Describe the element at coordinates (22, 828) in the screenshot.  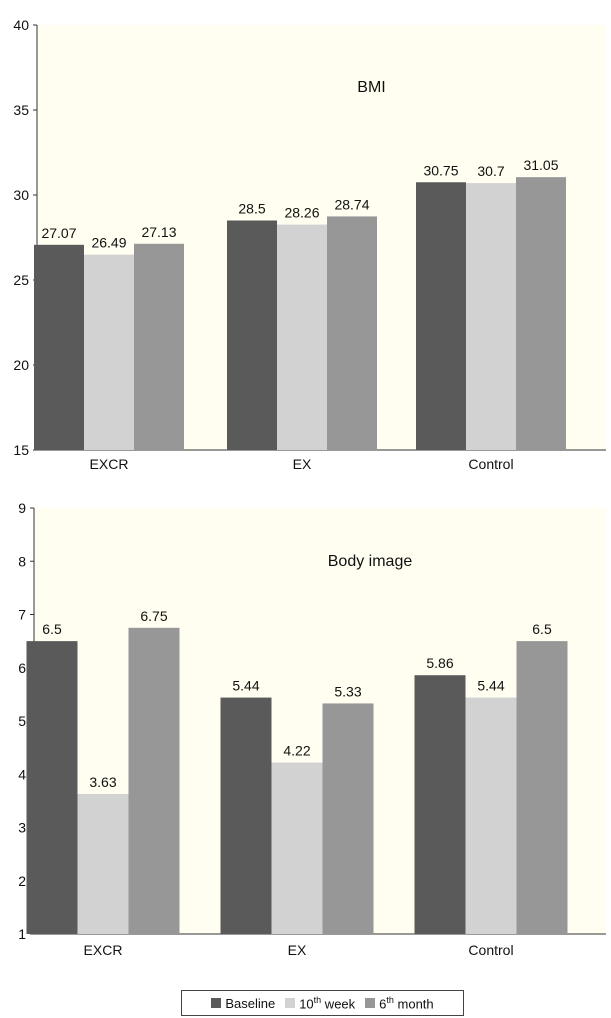
I see `y-tick-label: 3` at that location.